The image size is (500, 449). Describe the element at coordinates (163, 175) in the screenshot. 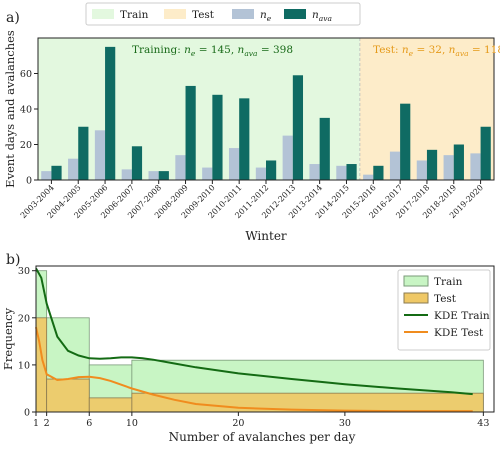

I see `bar-n-ava-2007-2008` at that location.